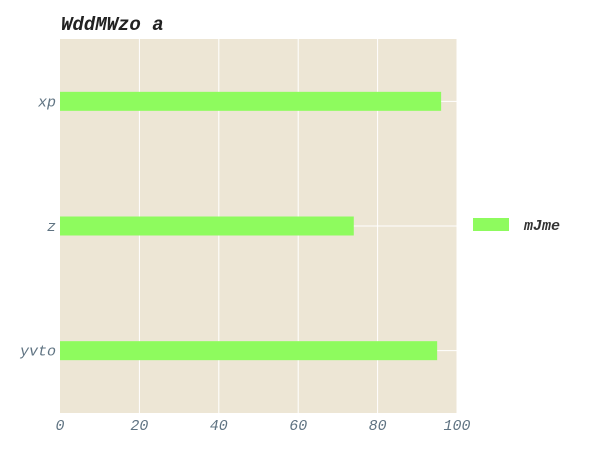  Describe the element at coordinates (37, 352) in the screenshot. I see `y-tick-label: yvto` at that location.